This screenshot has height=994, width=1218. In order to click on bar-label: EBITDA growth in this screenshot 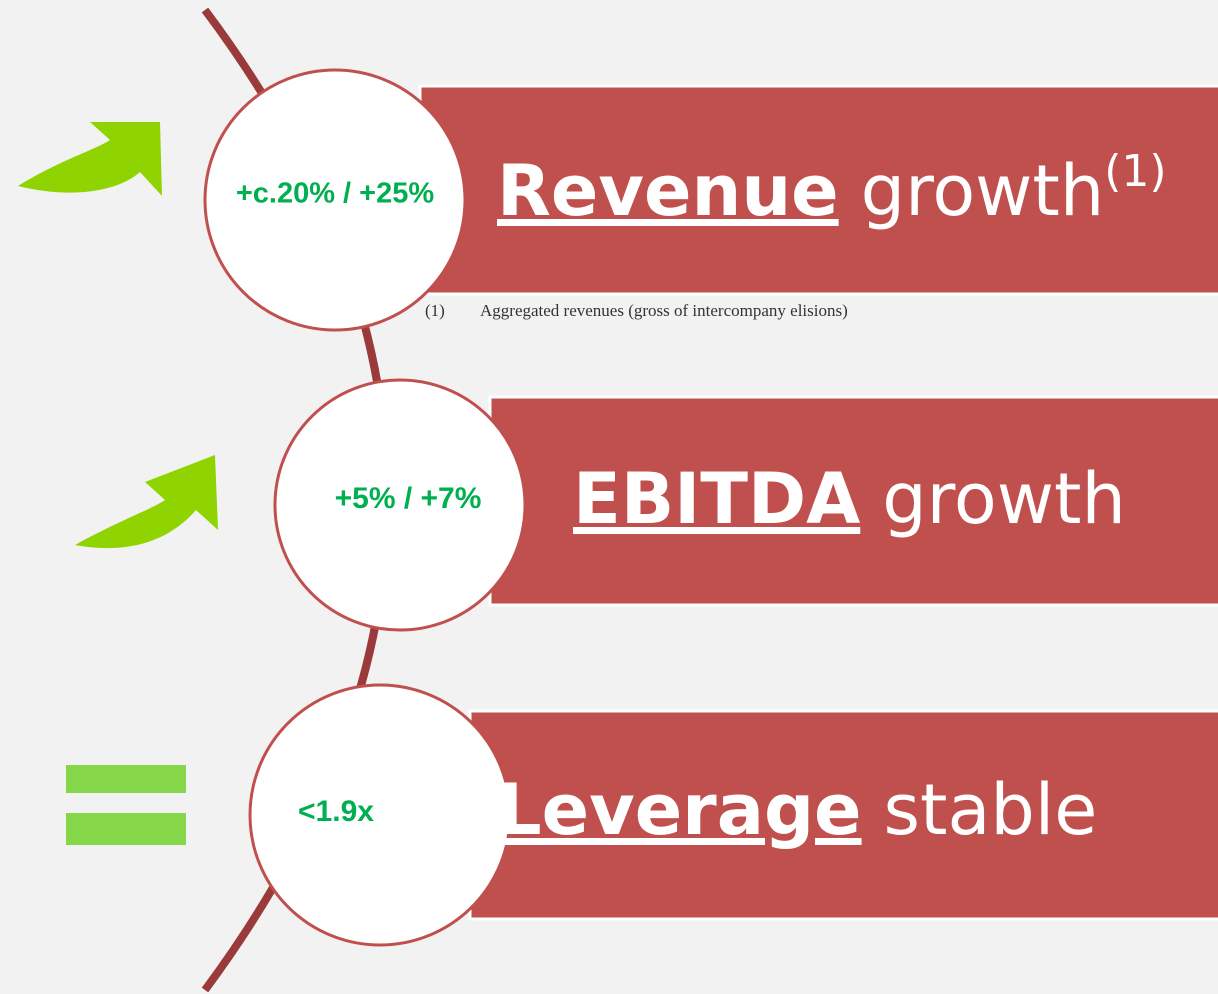, I will do `click(849, 499)`.